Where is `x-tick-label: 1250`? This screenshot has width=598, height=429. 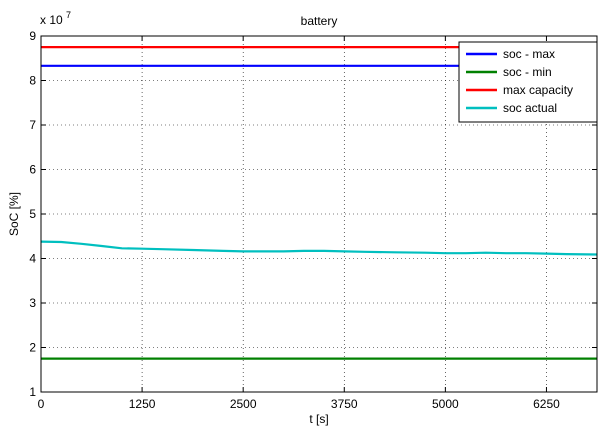 x-tick-label: 1250 is located at coordinates (142, 404).